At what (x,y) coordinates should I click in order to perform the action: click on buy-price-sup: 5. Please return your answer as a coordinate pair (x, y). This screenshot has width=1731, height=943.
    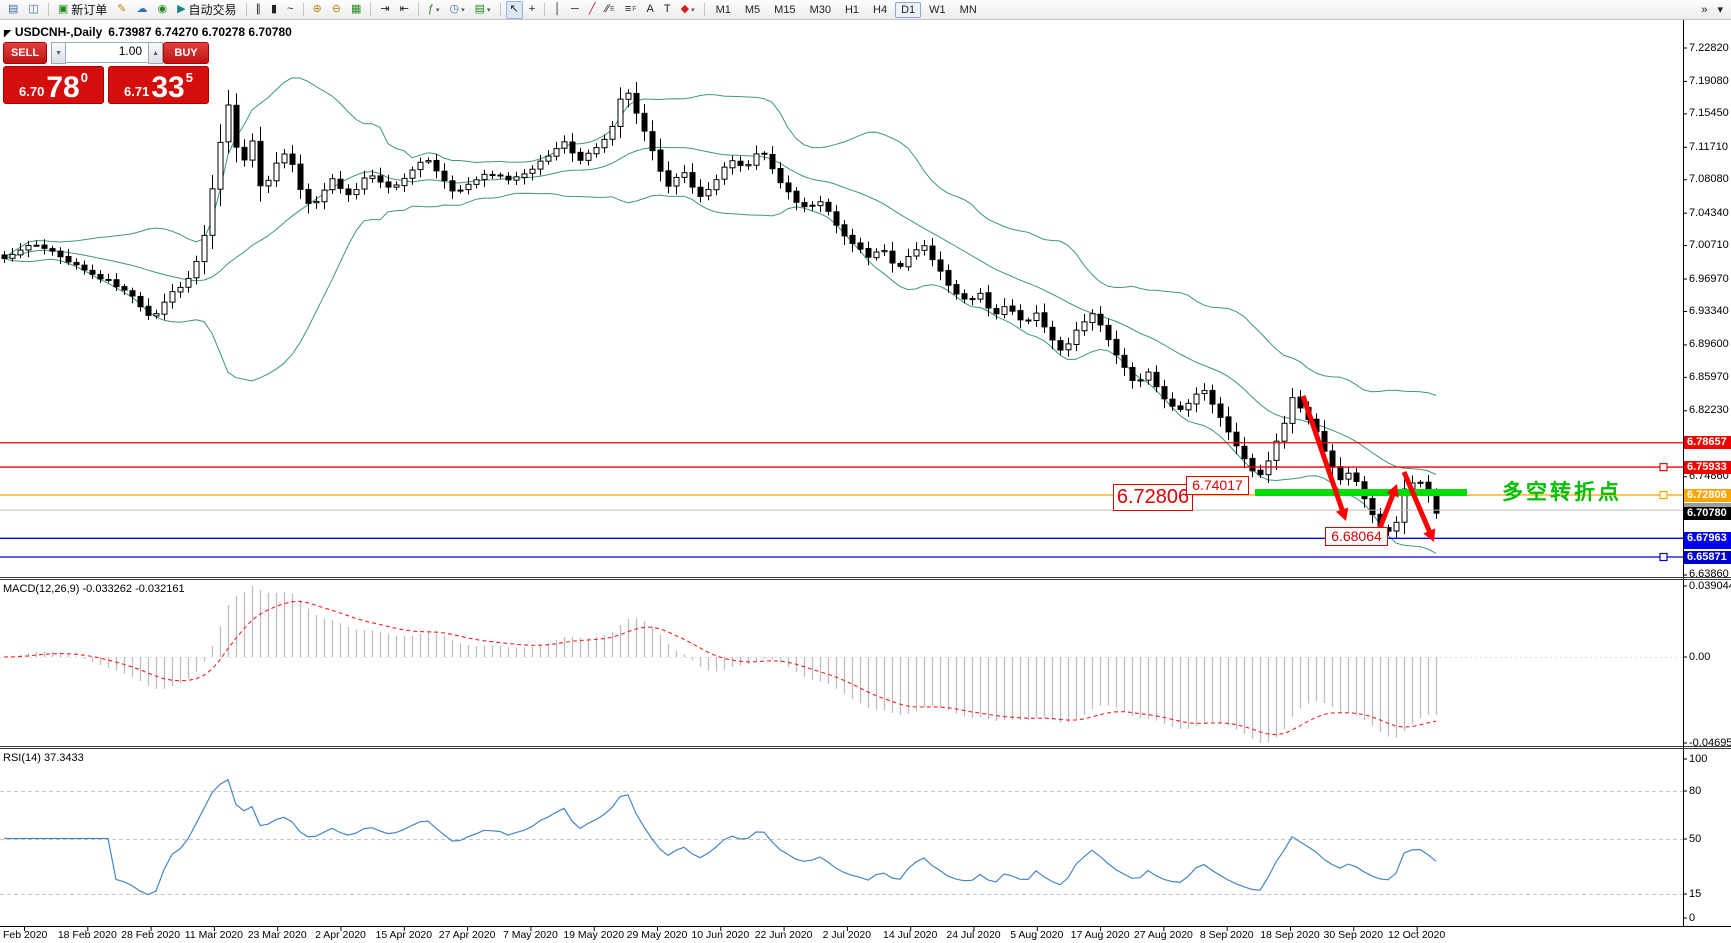
    Looking at the image, I should click on (189, 77).